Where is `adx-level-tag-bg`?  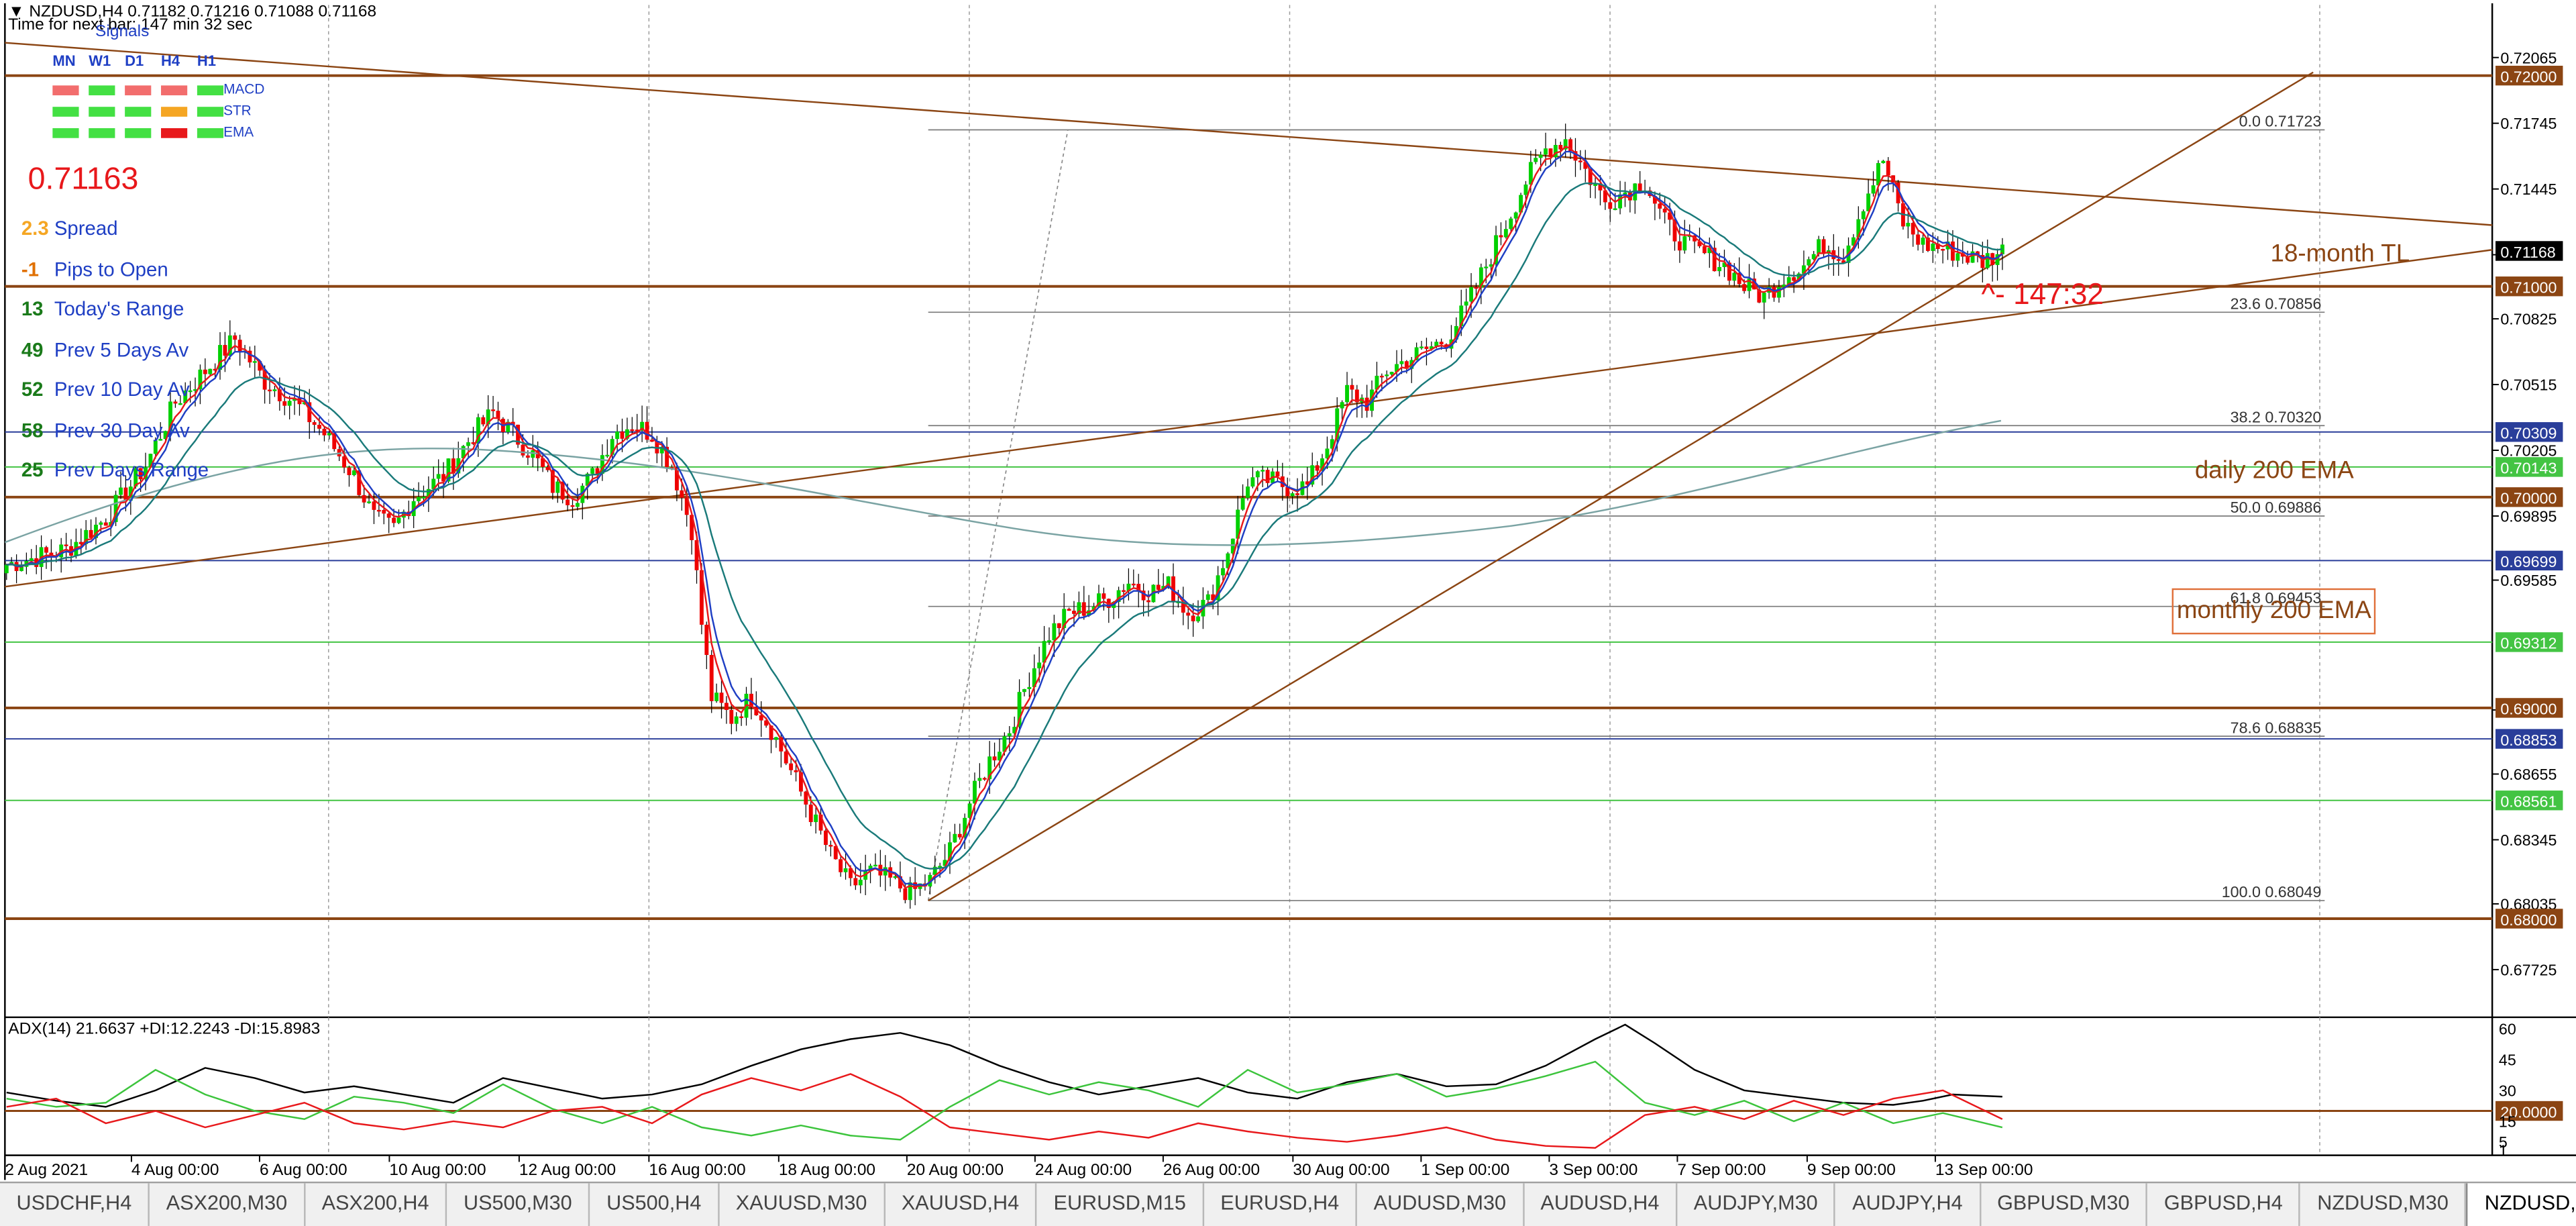 adx-level-tag-bg is located at coordinates (2529, 1111).